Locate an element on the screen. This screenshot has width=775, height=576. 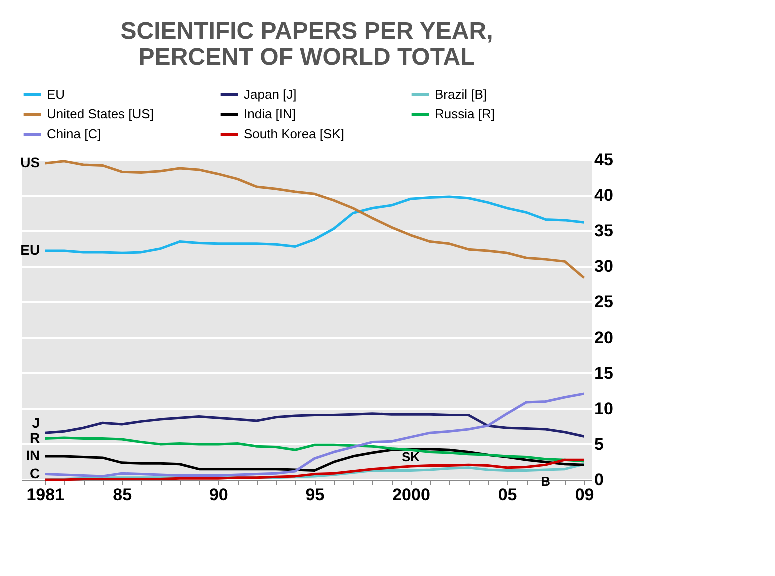
annotation: J is located at coordinates (36, 422).